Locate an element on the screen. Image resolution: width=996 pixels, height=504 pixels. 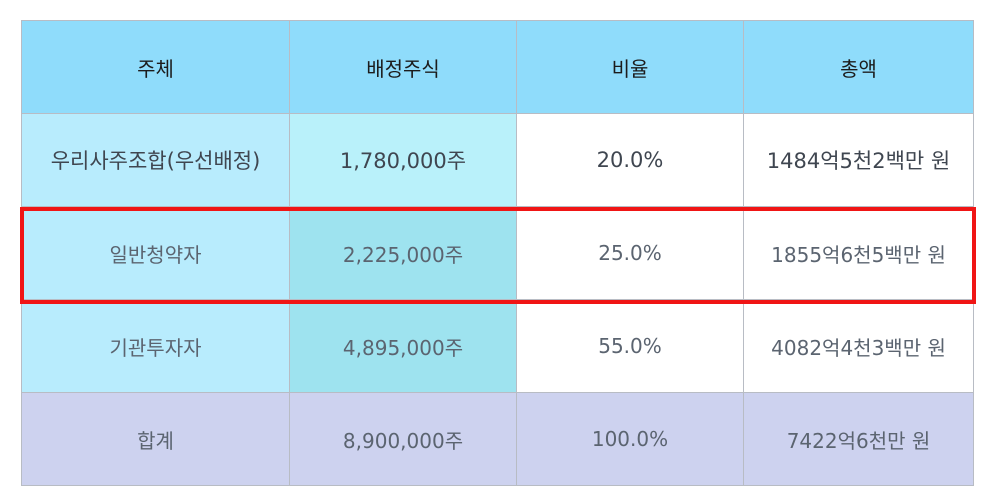
cell-total: 4082억4천3백만 원 is located at coordinates (858, 346).